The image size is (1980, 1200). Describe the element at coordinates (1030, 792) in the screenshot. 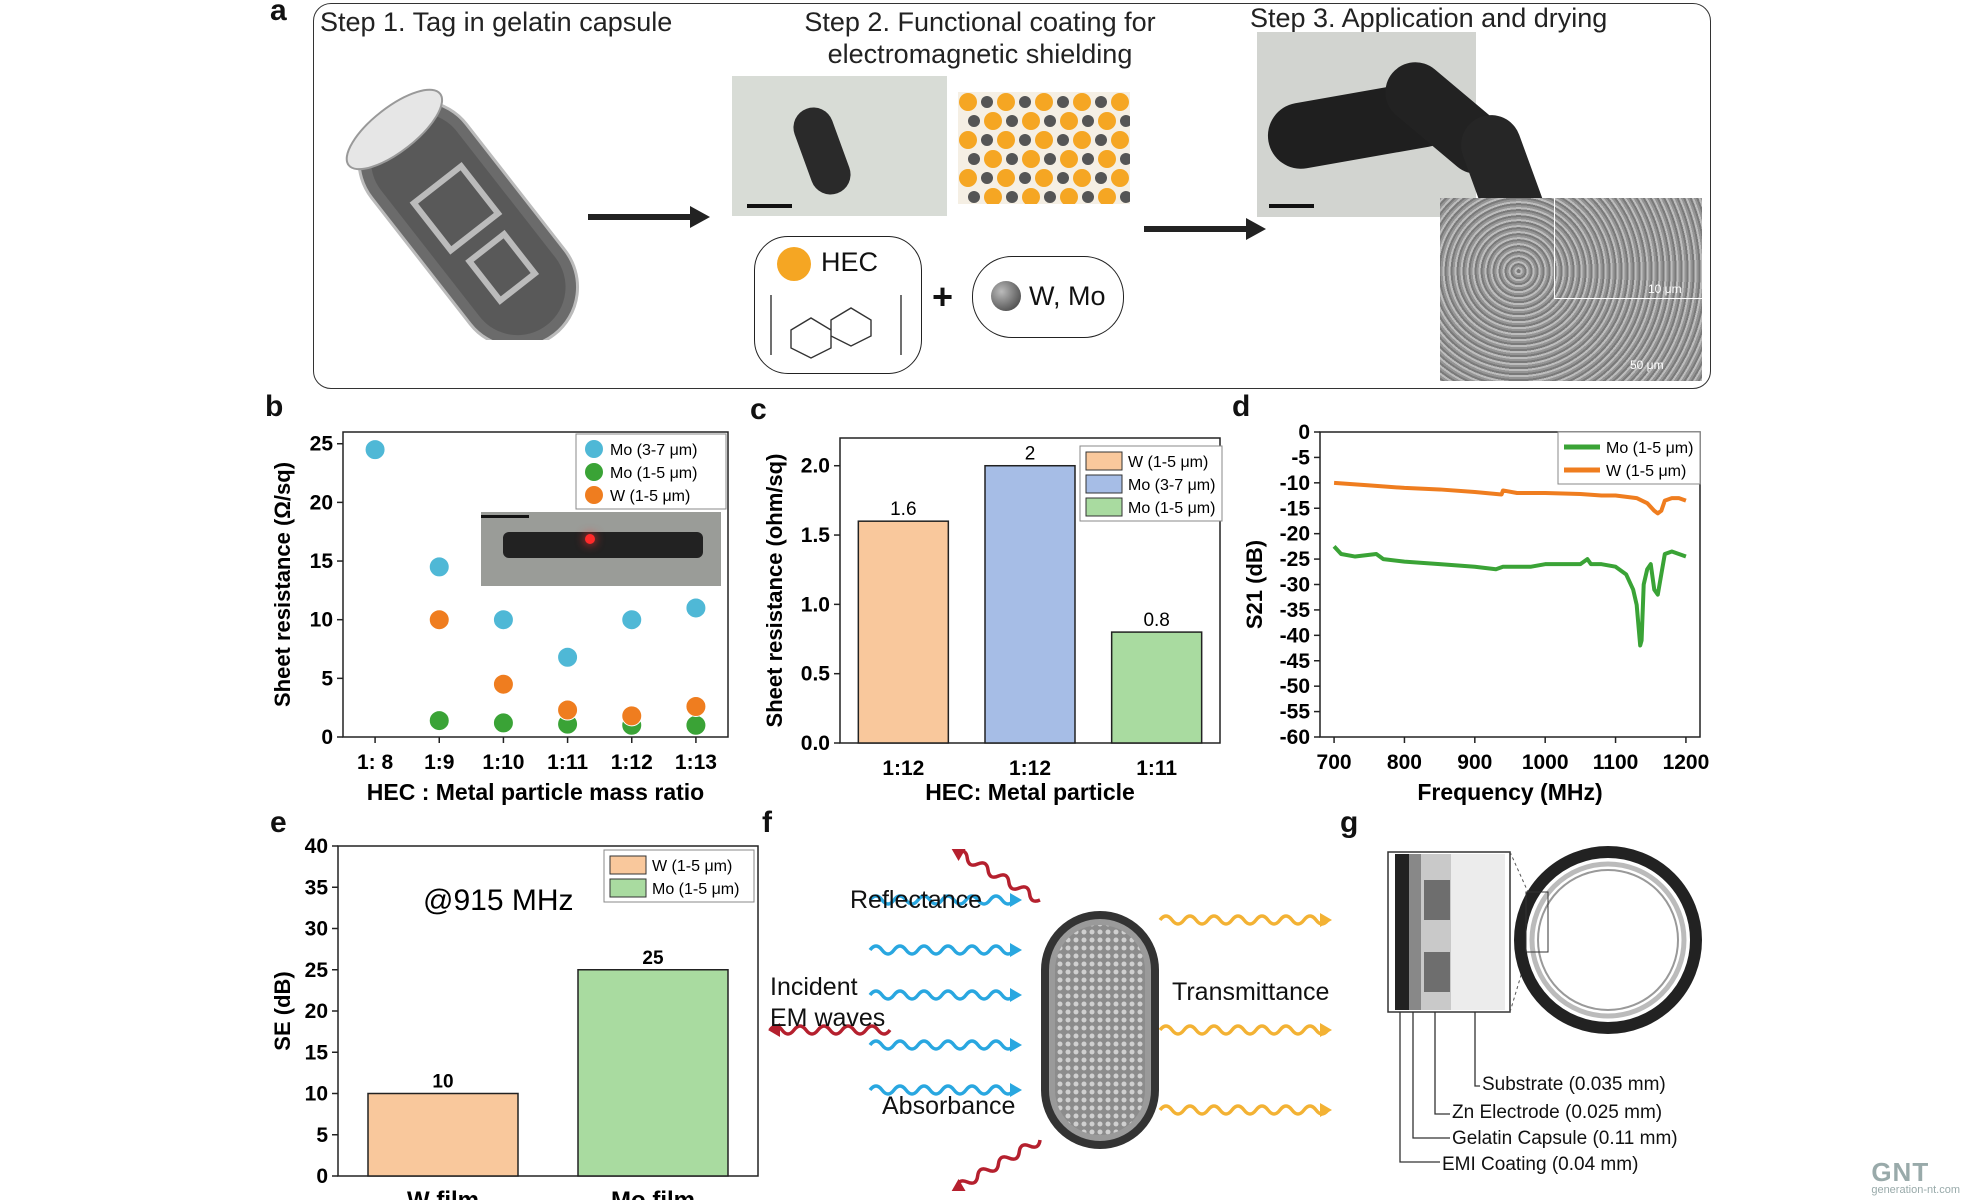

I see `x-axis-label: HEC: Metal particle` at that location.